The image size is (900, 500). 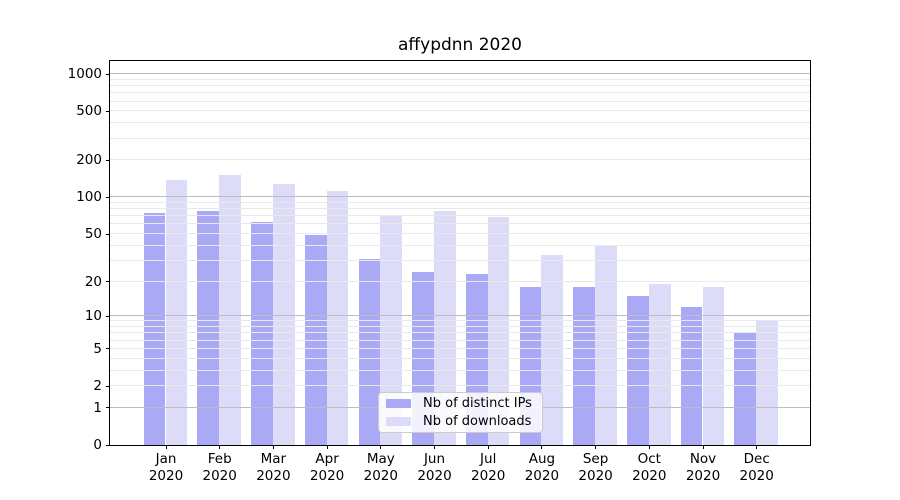 I want to click on x-tick-label-nov: Nov 2020, so click(x=703, y=468).